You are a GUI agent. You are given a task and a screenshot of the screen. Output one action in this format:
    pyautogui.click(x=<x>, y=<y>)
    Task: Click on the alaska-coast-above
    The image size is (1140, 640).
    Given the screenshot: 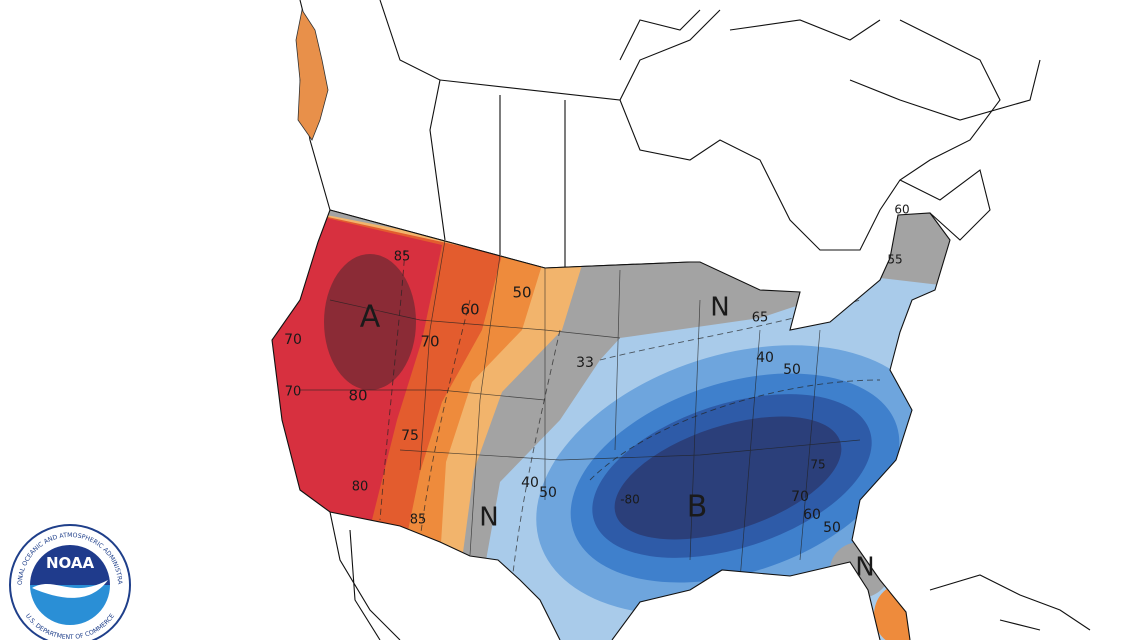 What is the action you would take?
    pyautogui.click(x=312, y=74)
    